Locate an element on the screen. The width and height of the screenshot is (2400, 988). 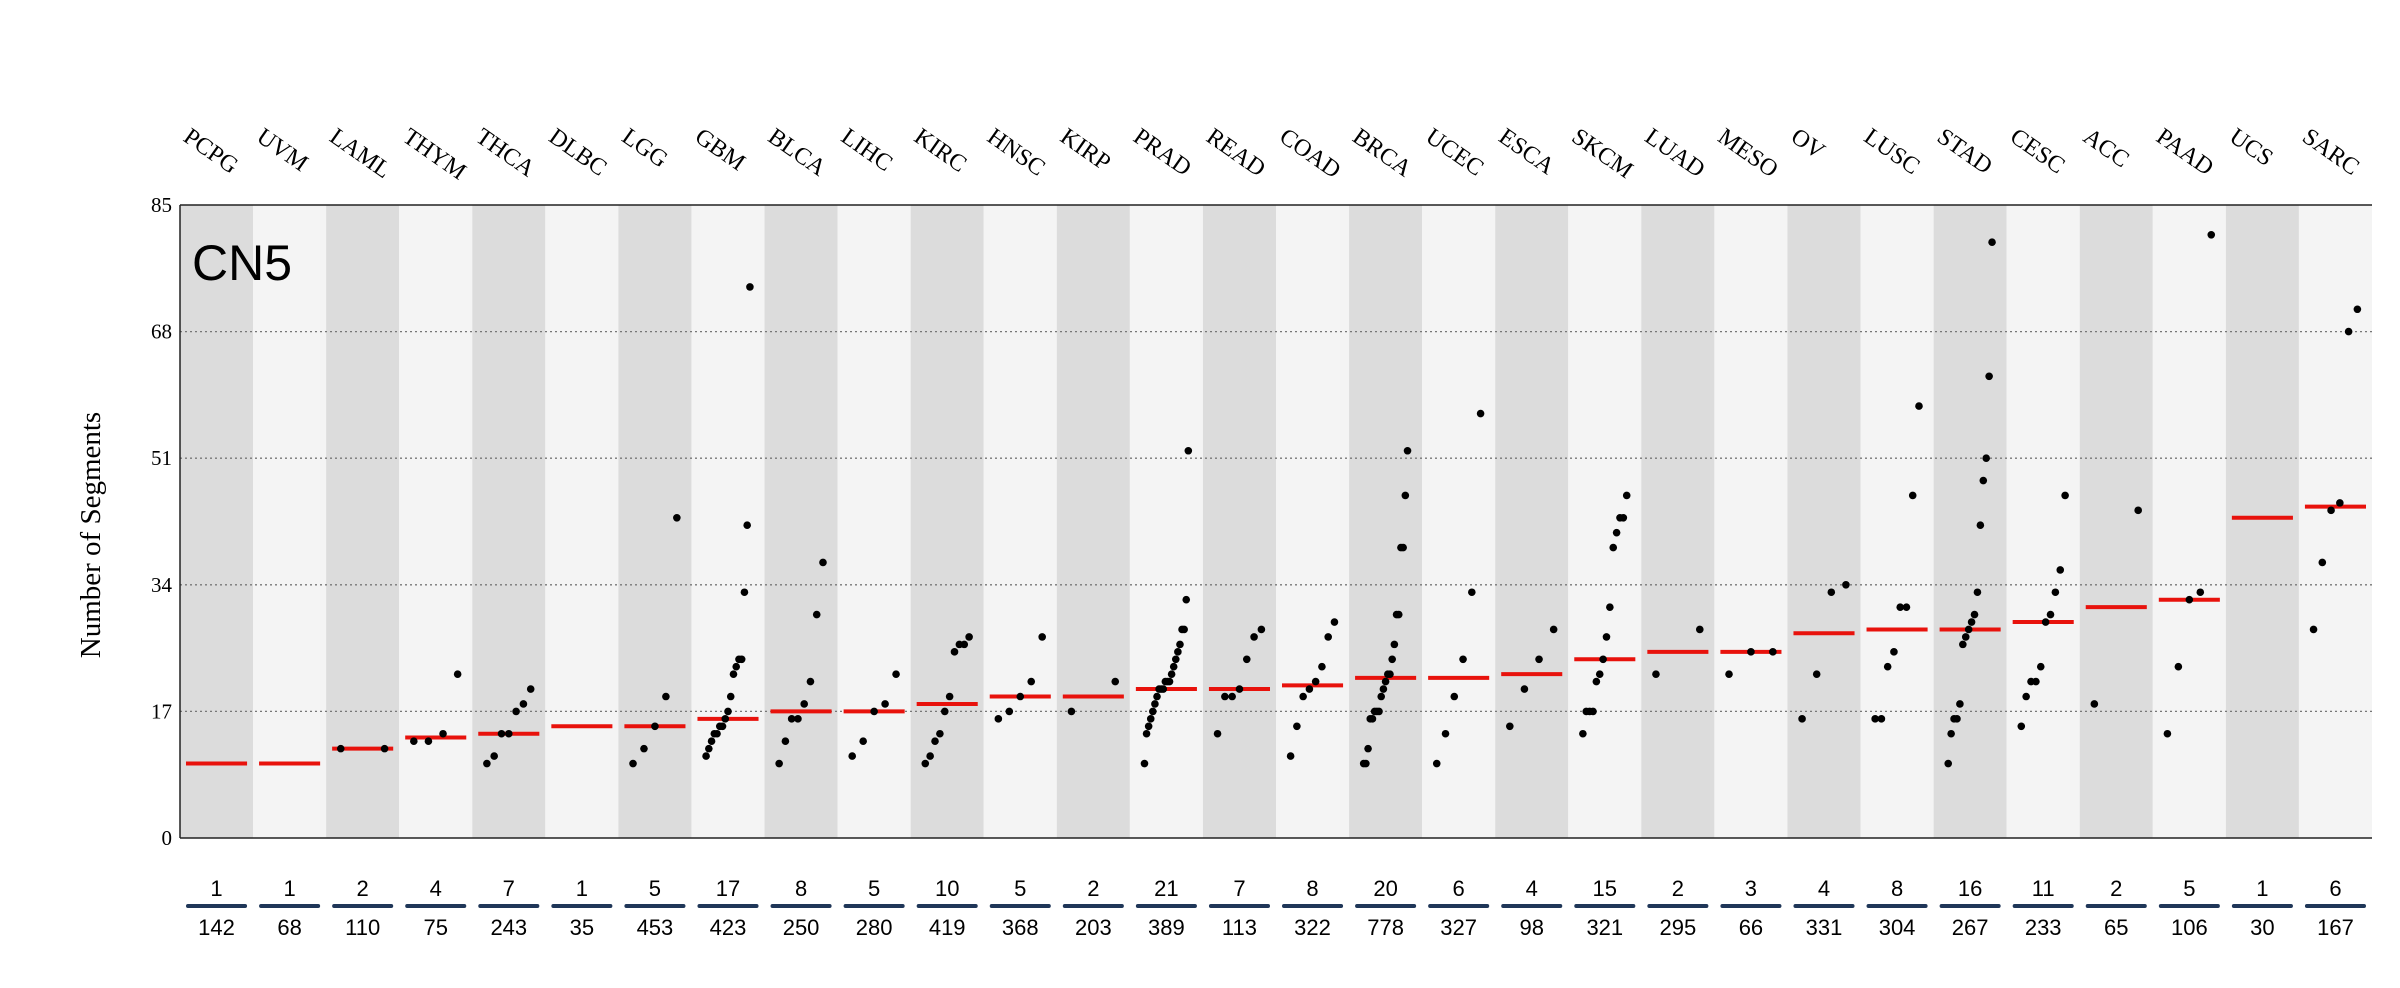
band-blca is located at coordinates (801, 521).